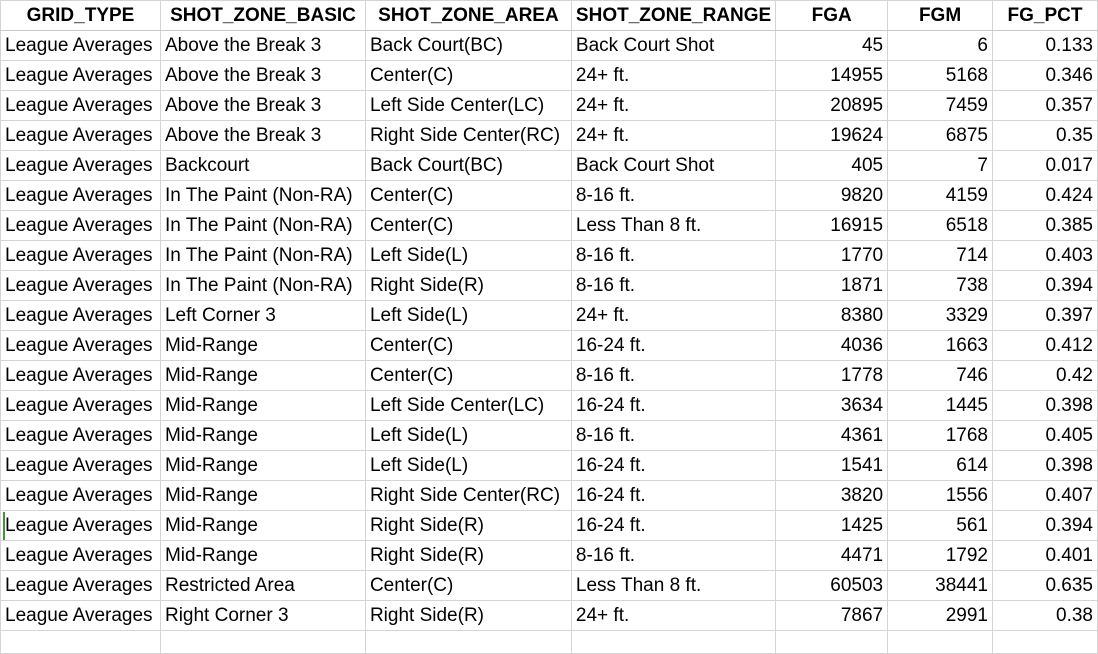 This screenshot has width=1098, height=654. What do you see at coordinates (832, 195) in the screenshot?
I see `cell-fga: 9820` at bounding box center [832, 195].